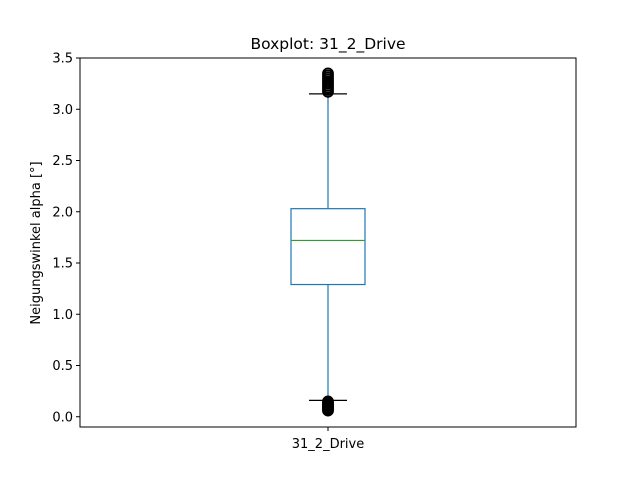  I want to click on chart-title: Boxplot: 31_2_Drive, so click(327, 44).